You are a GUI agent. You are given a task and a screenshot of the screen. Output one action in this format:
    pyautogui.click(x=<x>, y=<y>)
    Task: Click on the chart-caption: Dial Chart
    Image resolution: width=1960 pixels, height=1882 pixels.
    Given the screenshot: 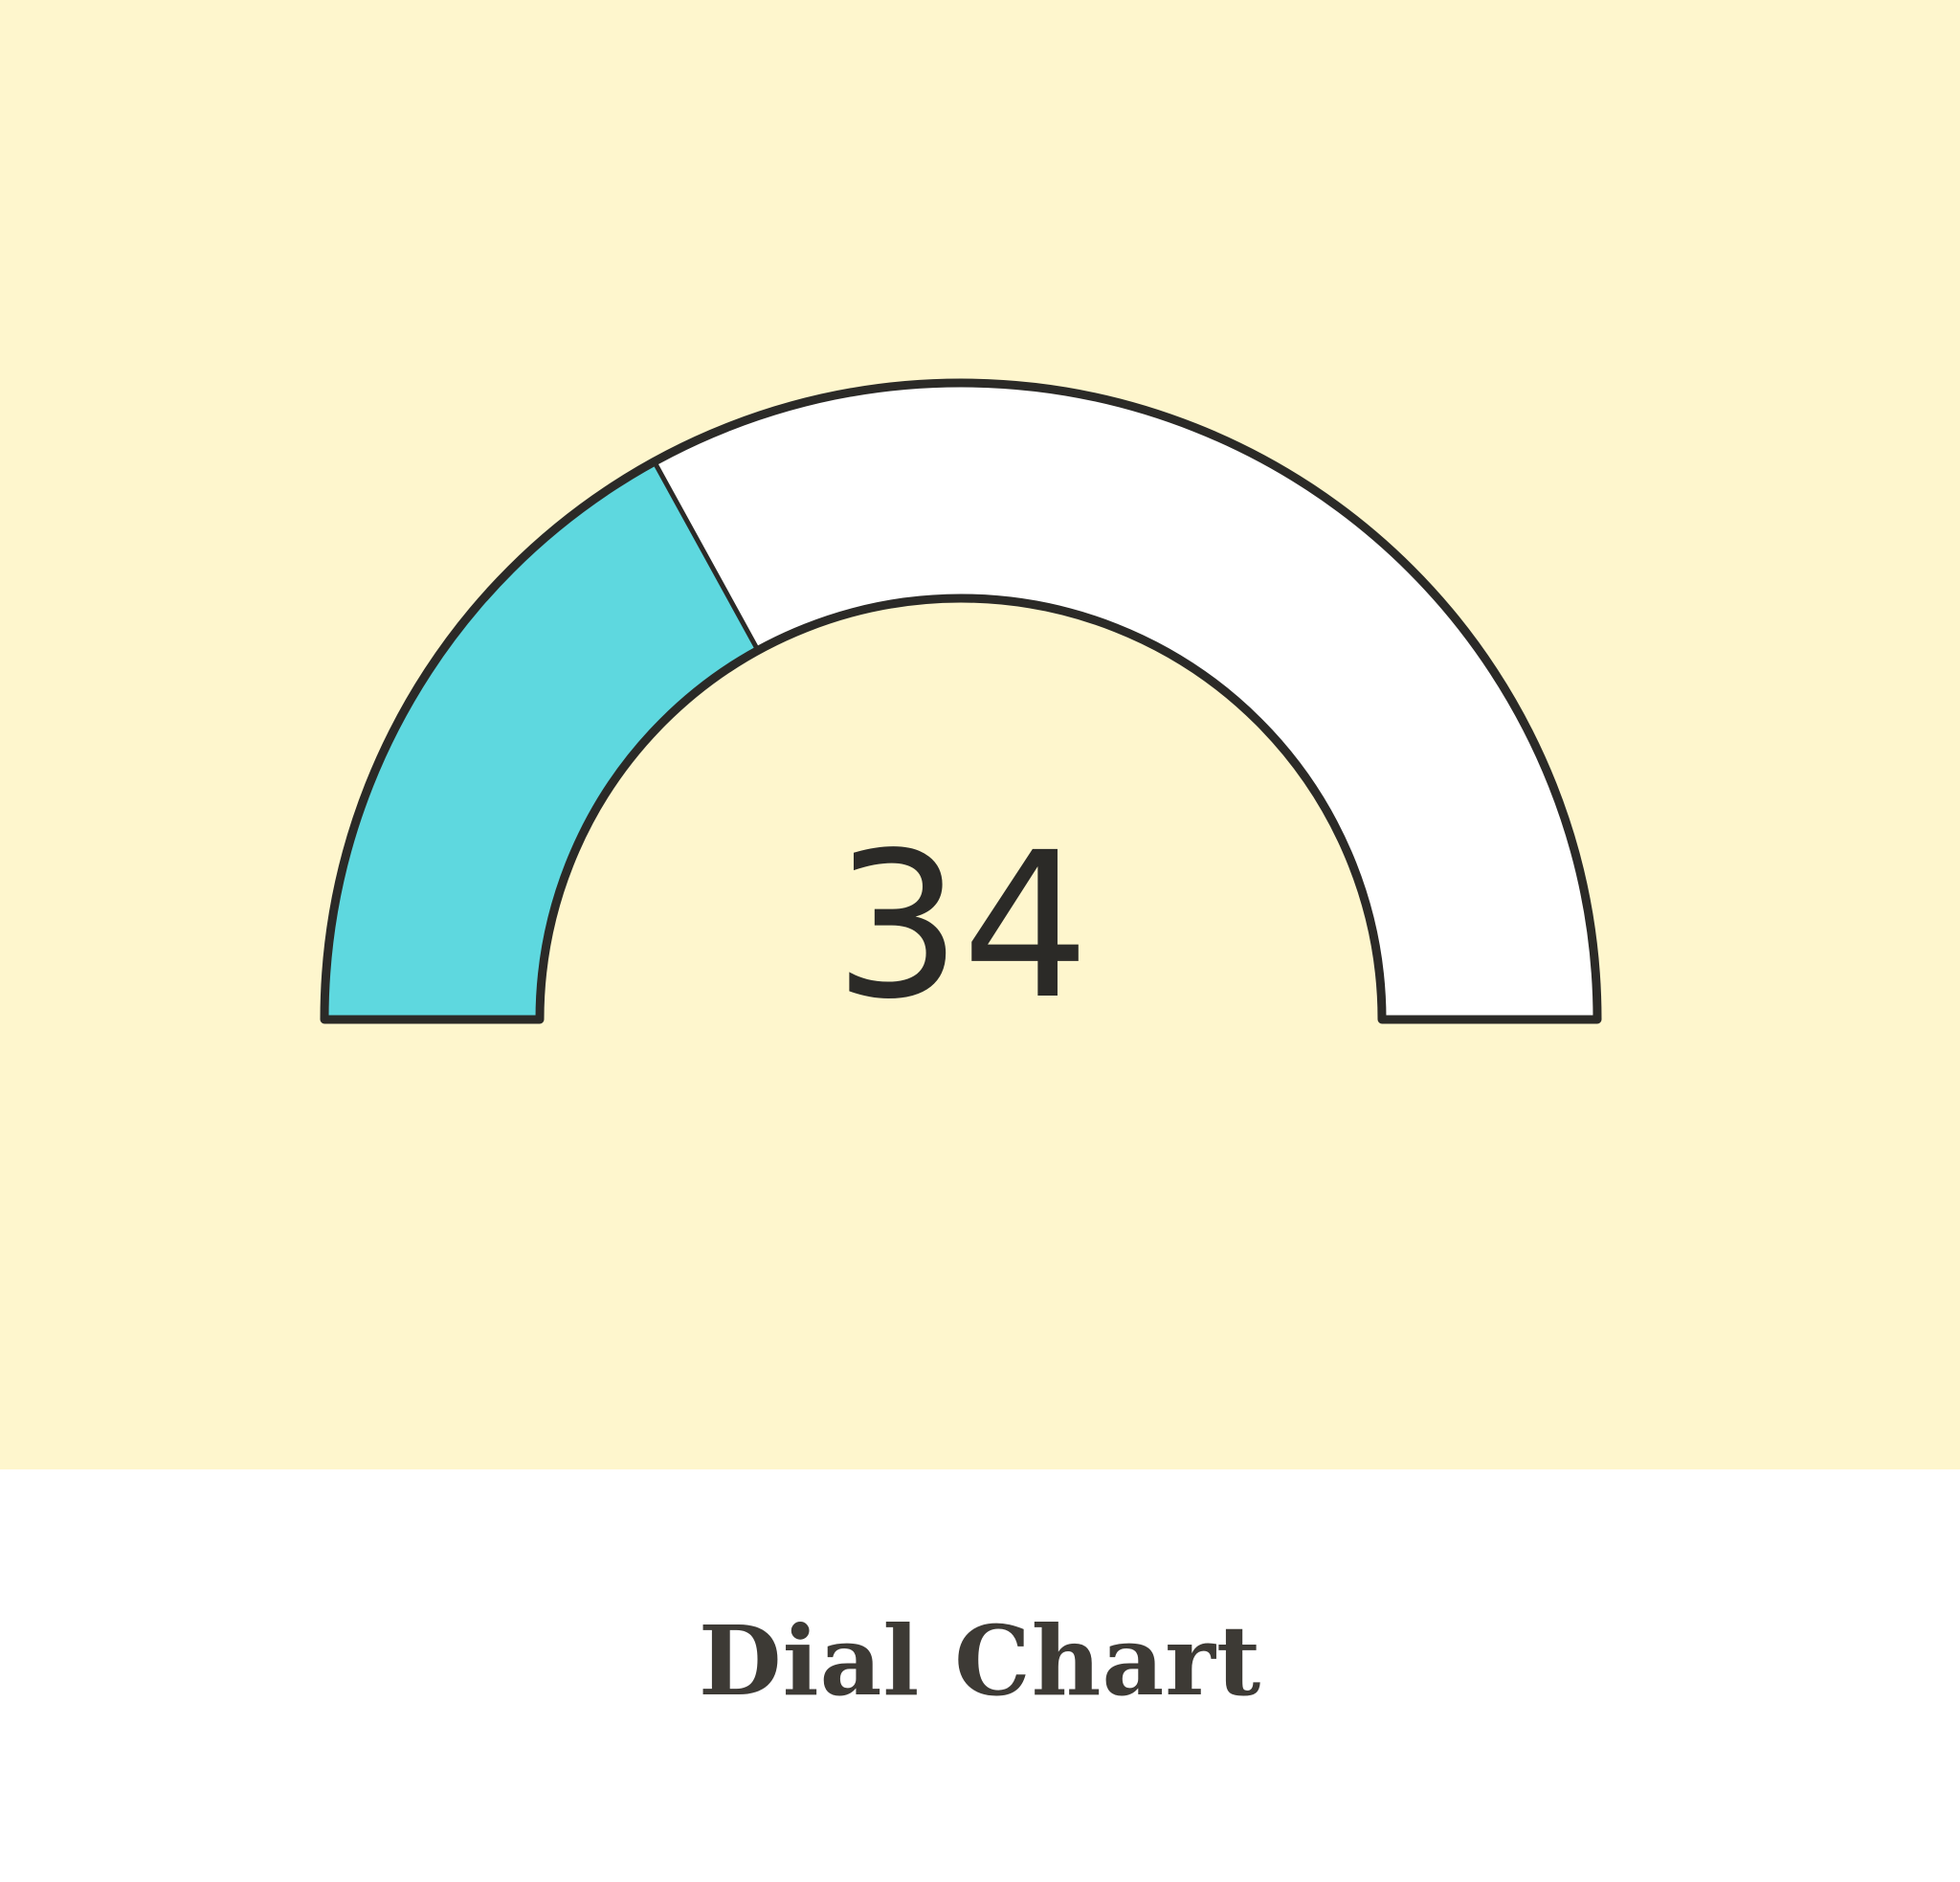 What is the action you would take?
    pyautogui.click(x=980, y=1660)
    